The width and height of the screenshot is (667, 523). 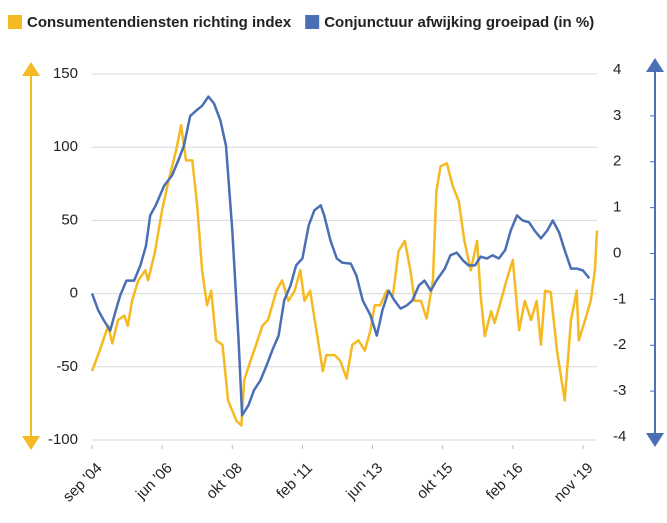 I want to click on x-tick-label: feb '16, so click(x=505, y=482).